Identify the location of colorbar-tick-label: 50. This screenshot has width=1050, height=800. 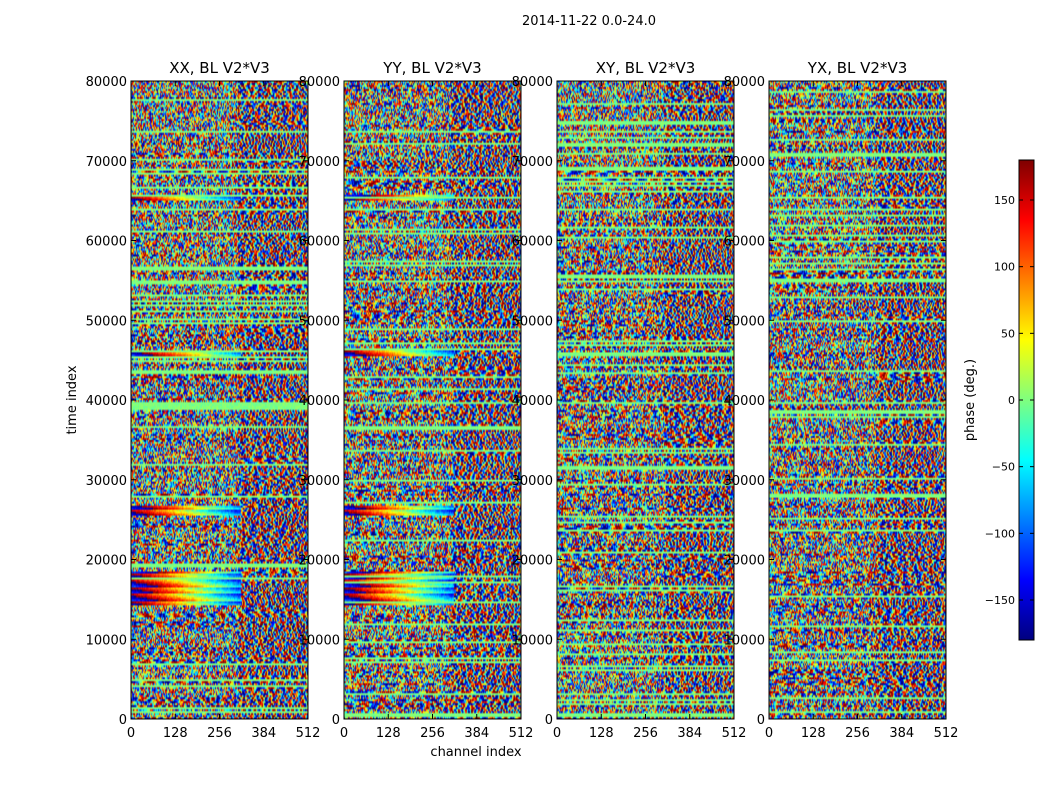
(1008, 333).